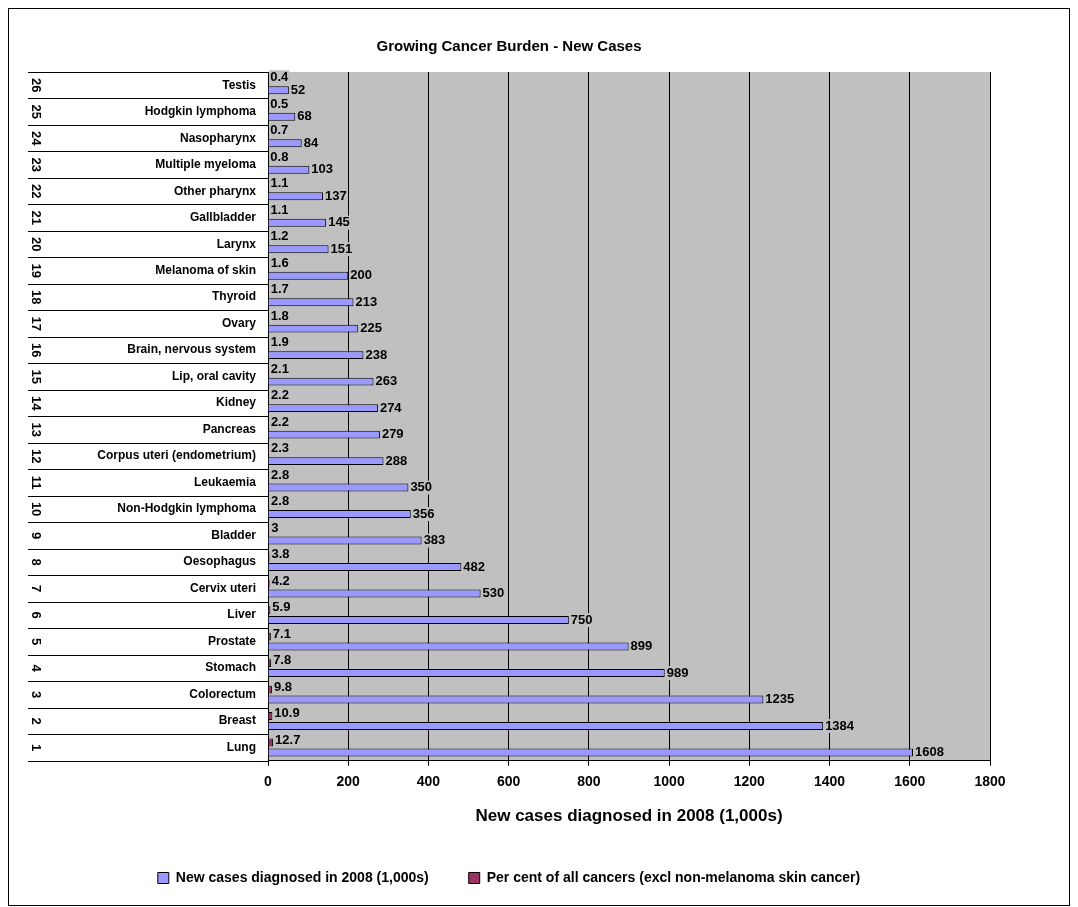  Describe the element at coordinates (341, 248) in the screenshot. I see `data-label: 151` at that location.